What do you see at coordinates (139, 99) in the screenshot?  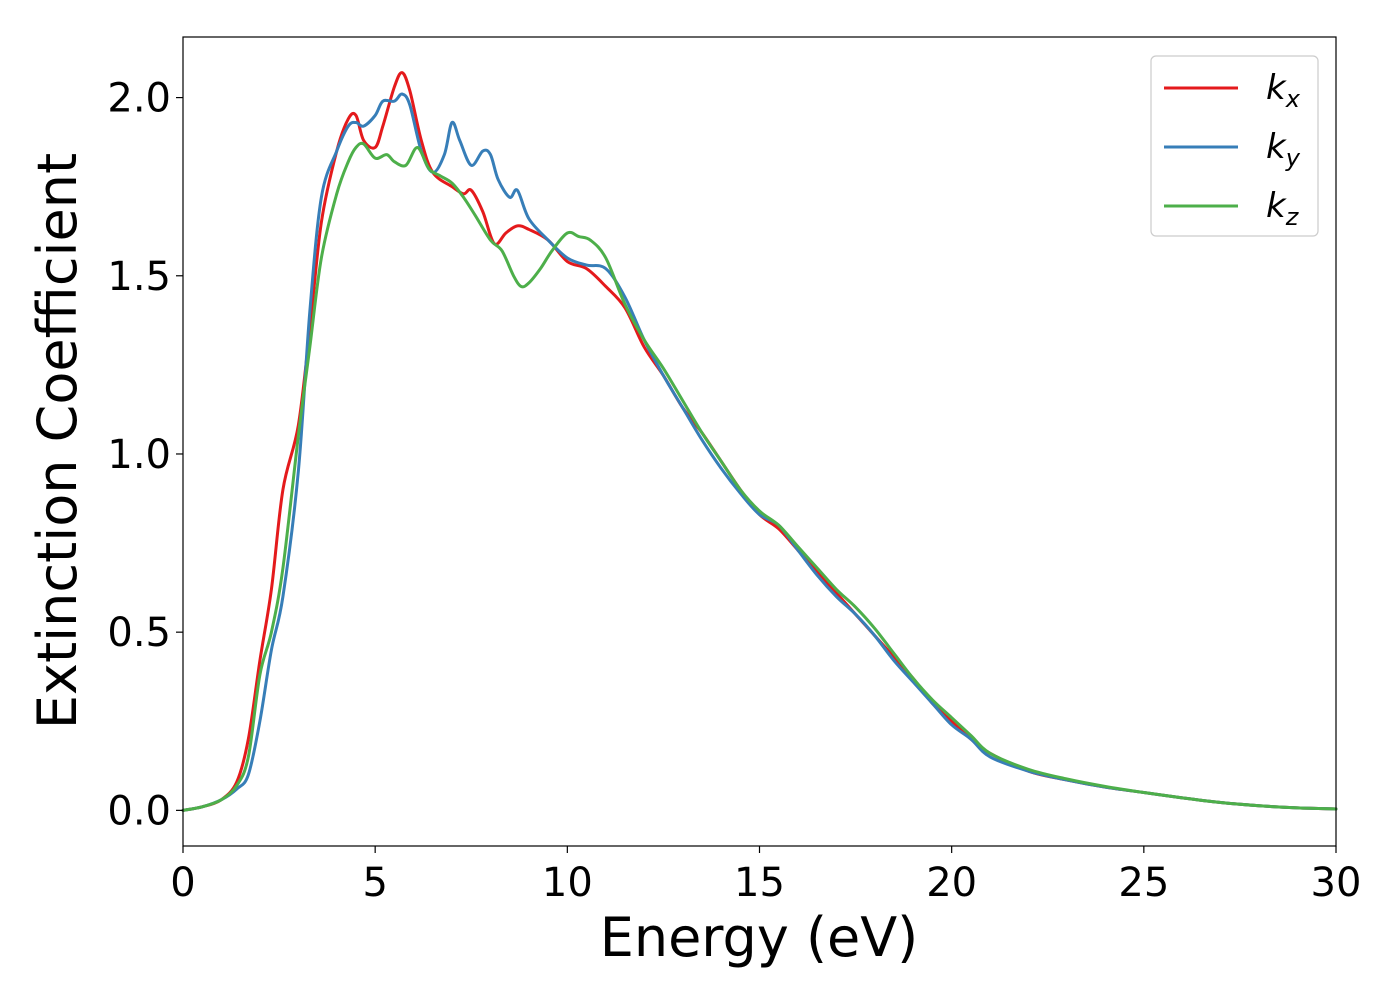 I see `y-tick-label: 2.0` at bounding box center [139, 99].